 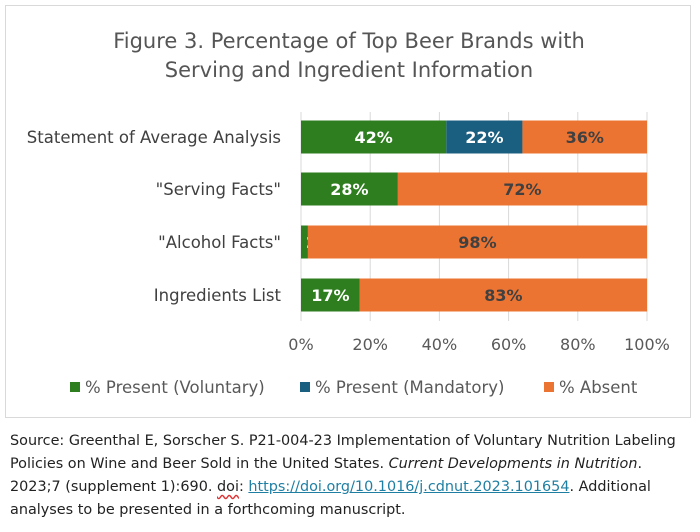 I want to click on x-tick-label: 60%, so click(x=509, y=344).